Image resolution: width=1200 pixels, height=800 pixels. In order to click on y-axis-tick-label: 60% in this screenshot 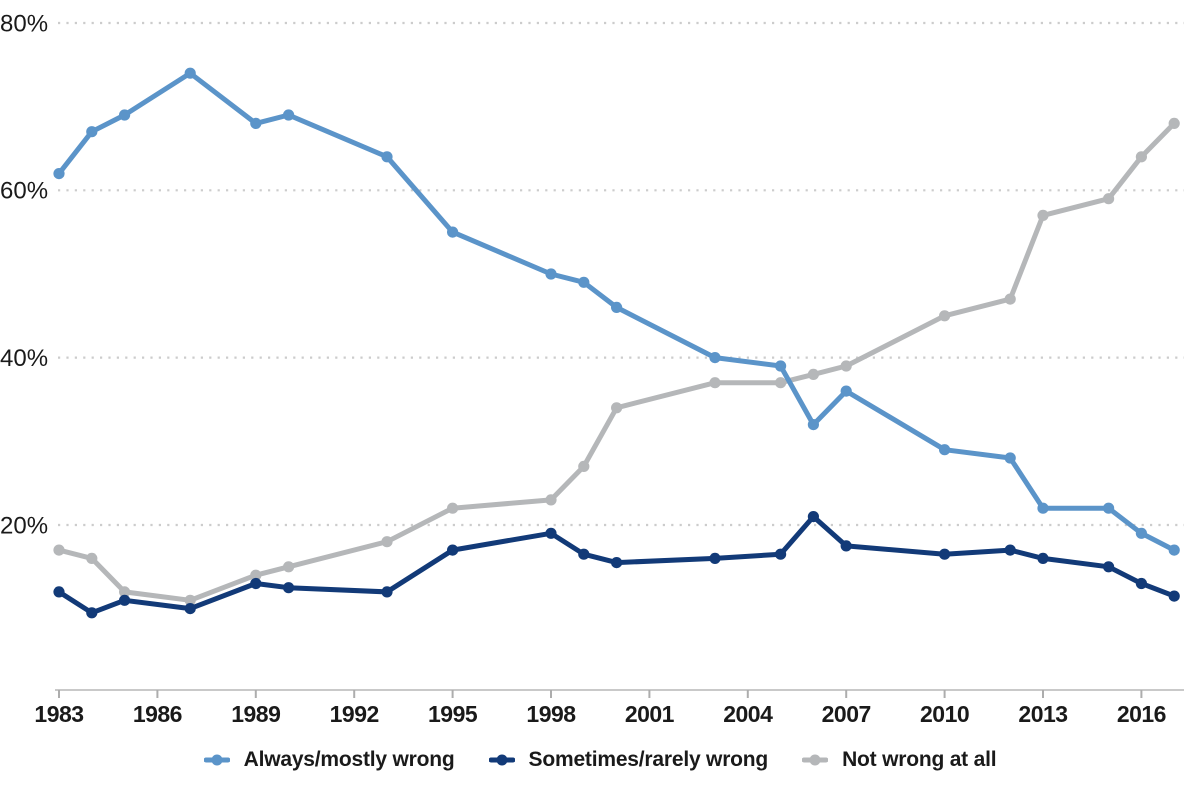, I will do `click(24, 191)`.